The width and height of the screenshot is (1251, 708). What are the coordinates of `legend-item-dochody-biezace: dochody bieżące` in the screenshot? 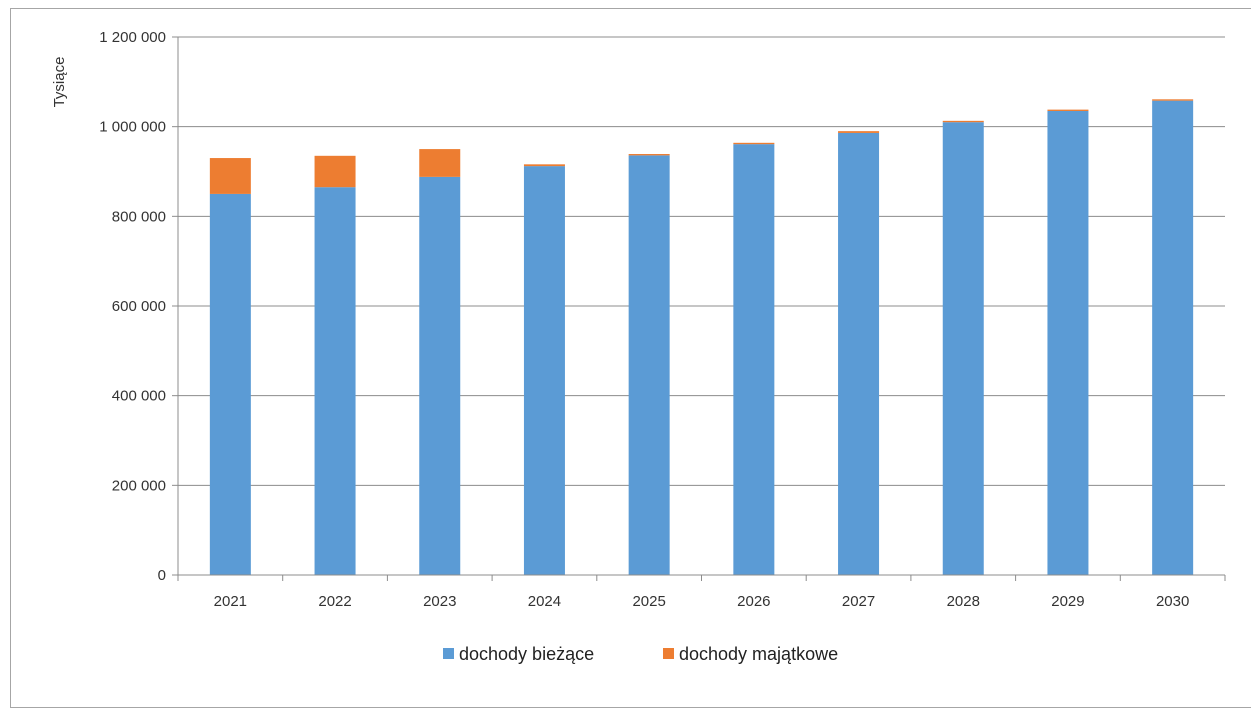 It's located at (518, 654).